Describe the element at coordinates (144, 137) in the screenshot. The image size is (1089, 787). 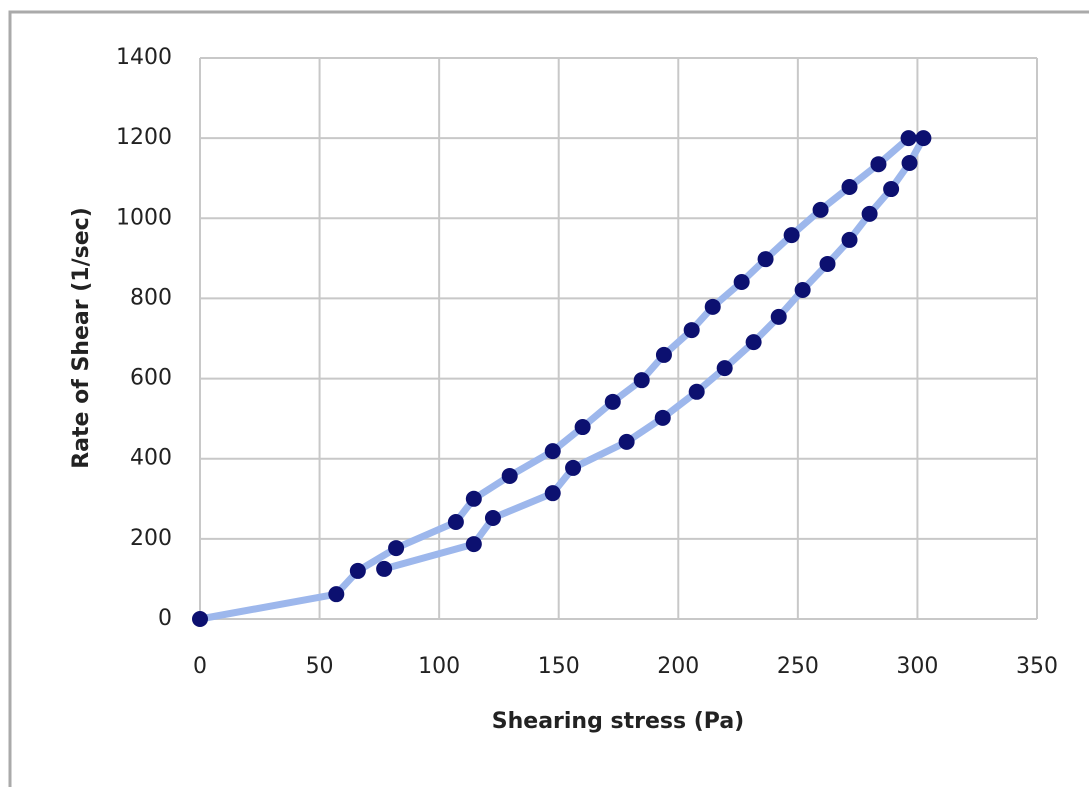
I see `y-tick-label: 1200` at that location.